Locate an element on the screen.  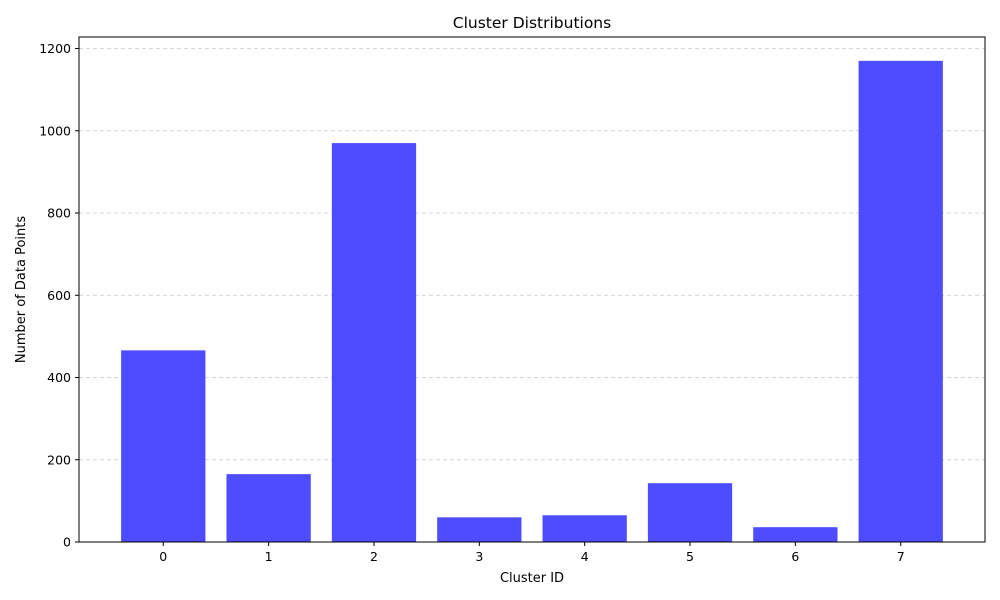
y-tick-label-3: 600 is located at coordinates (59, 295).